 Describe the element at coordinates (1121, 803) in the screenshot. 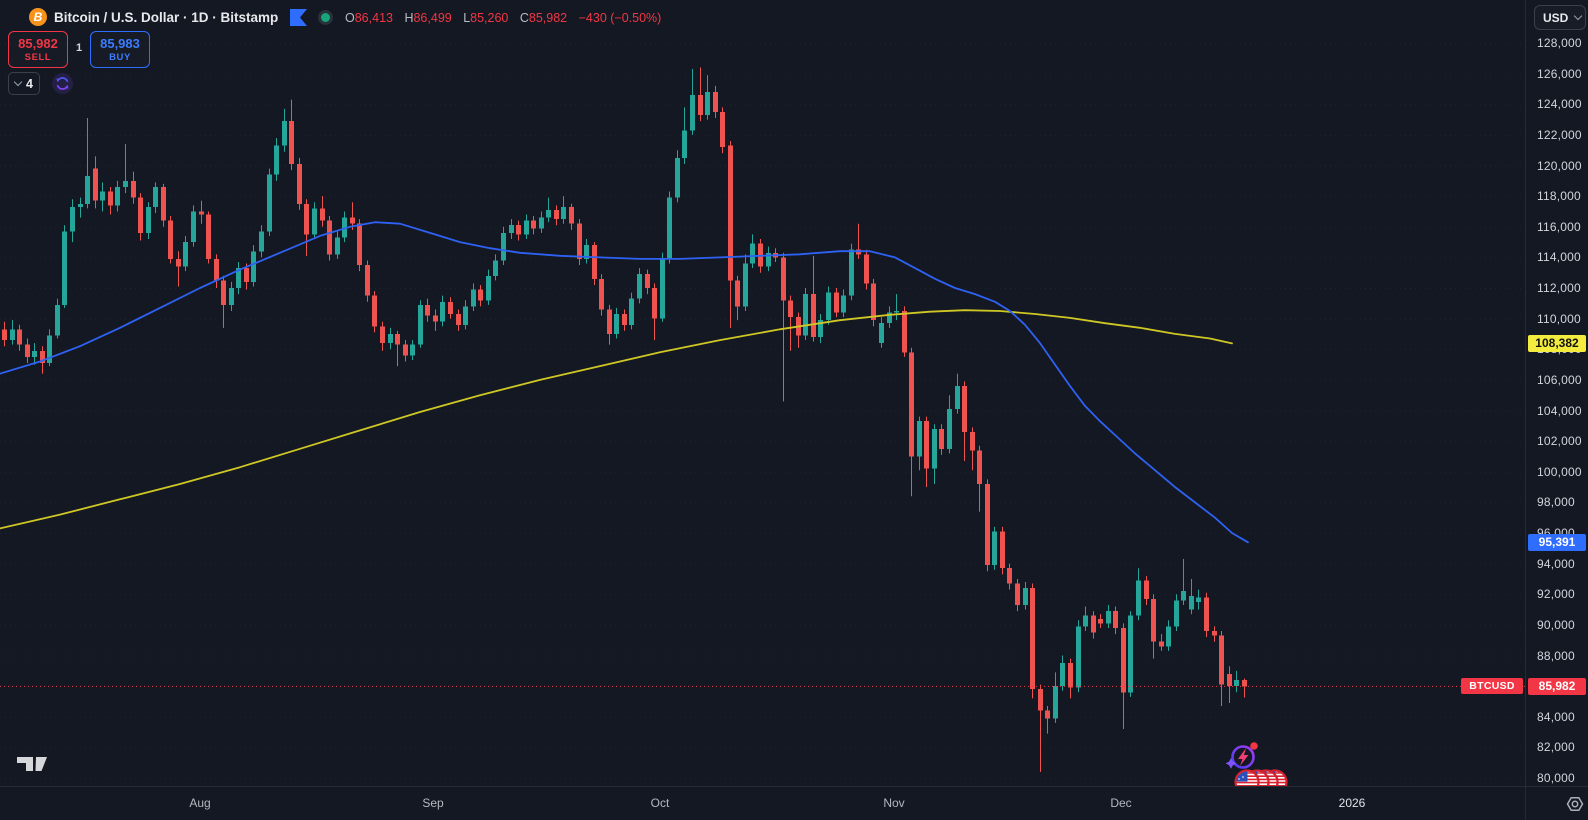

I see `time-axis-label: Dec` at that location.